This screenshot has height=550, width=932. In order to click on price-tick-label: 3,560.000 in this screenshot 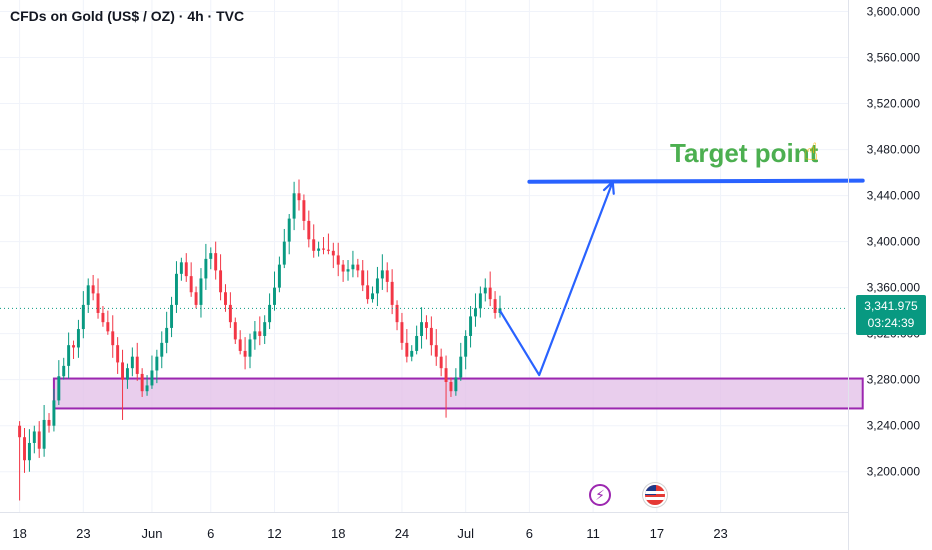, I will do `click(894, 58)`.